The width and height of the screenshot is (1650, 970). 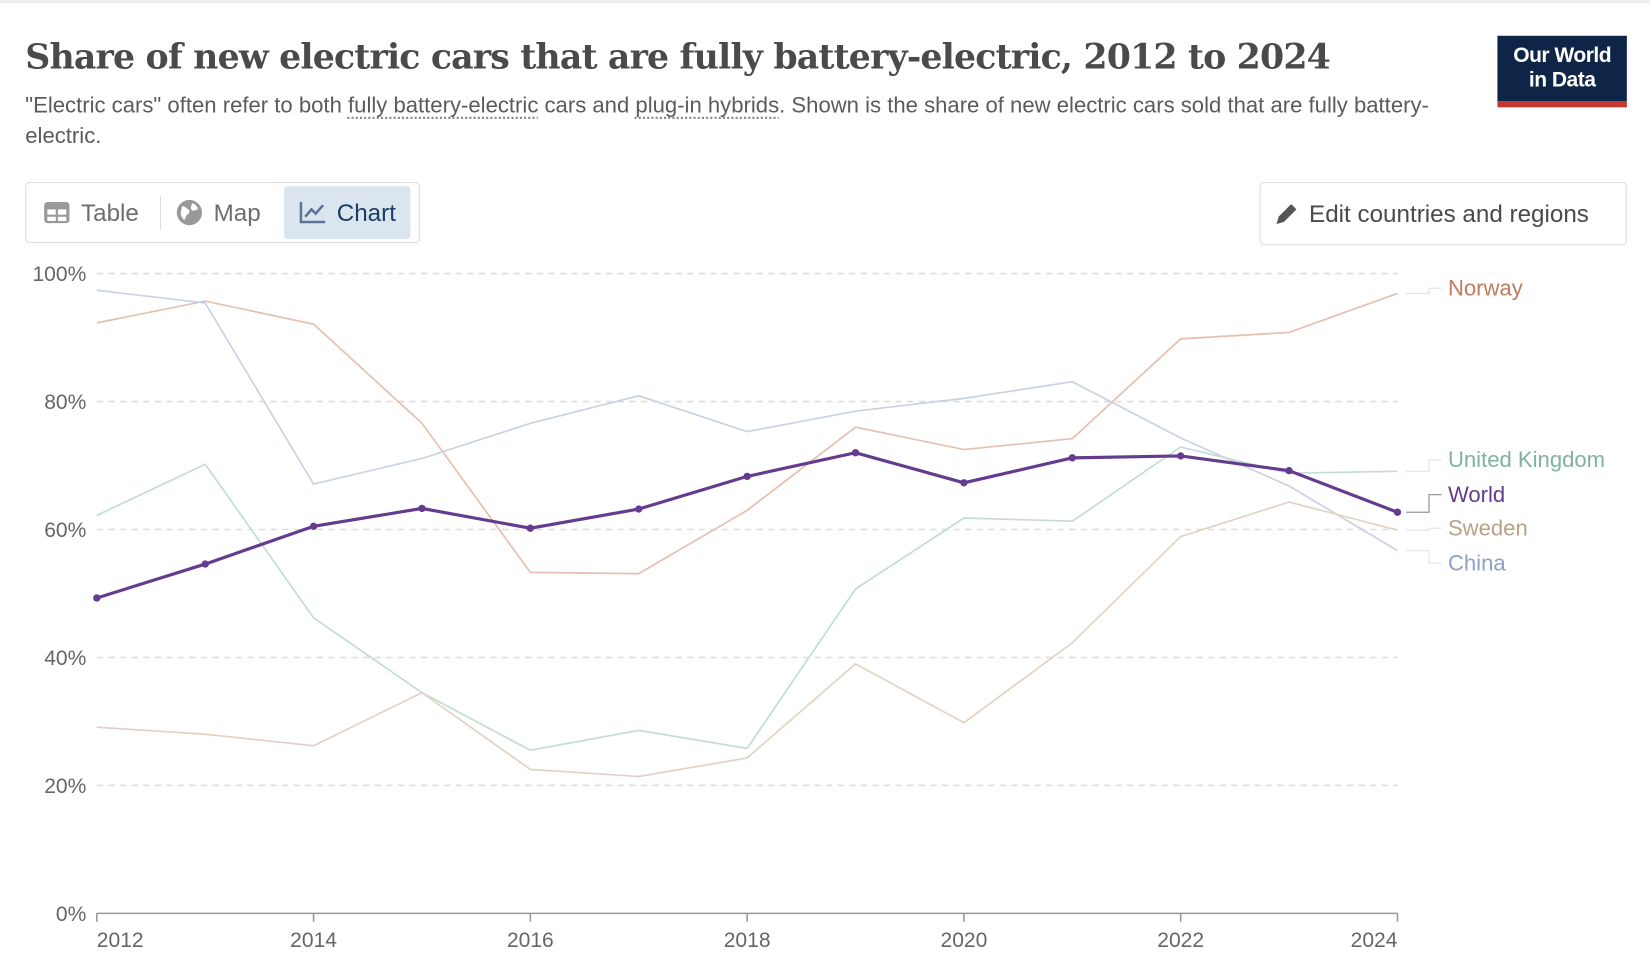 I want to click on link-plug-in-hybrids: plug-in hybrids, so click(x=707, y=105).